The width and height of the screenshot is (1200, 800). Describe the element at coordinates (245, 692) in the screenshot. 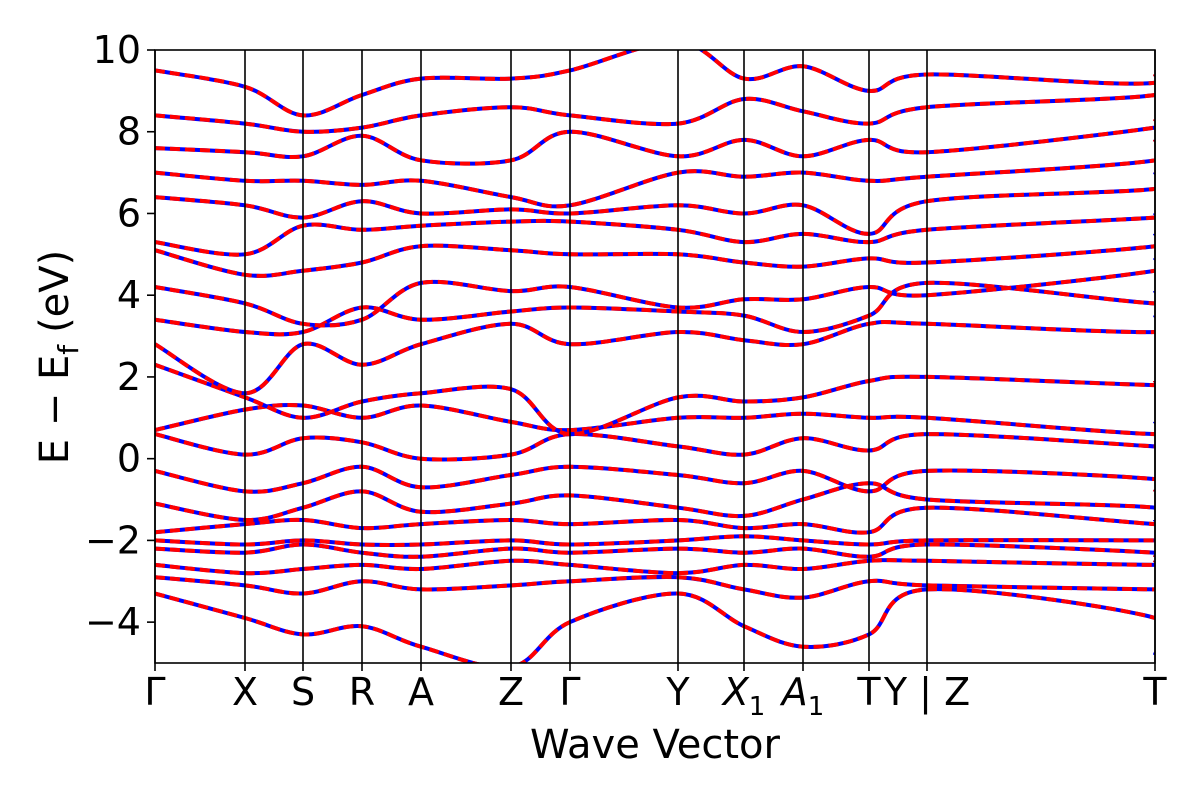

I see `x-tick-label: X` at that location.